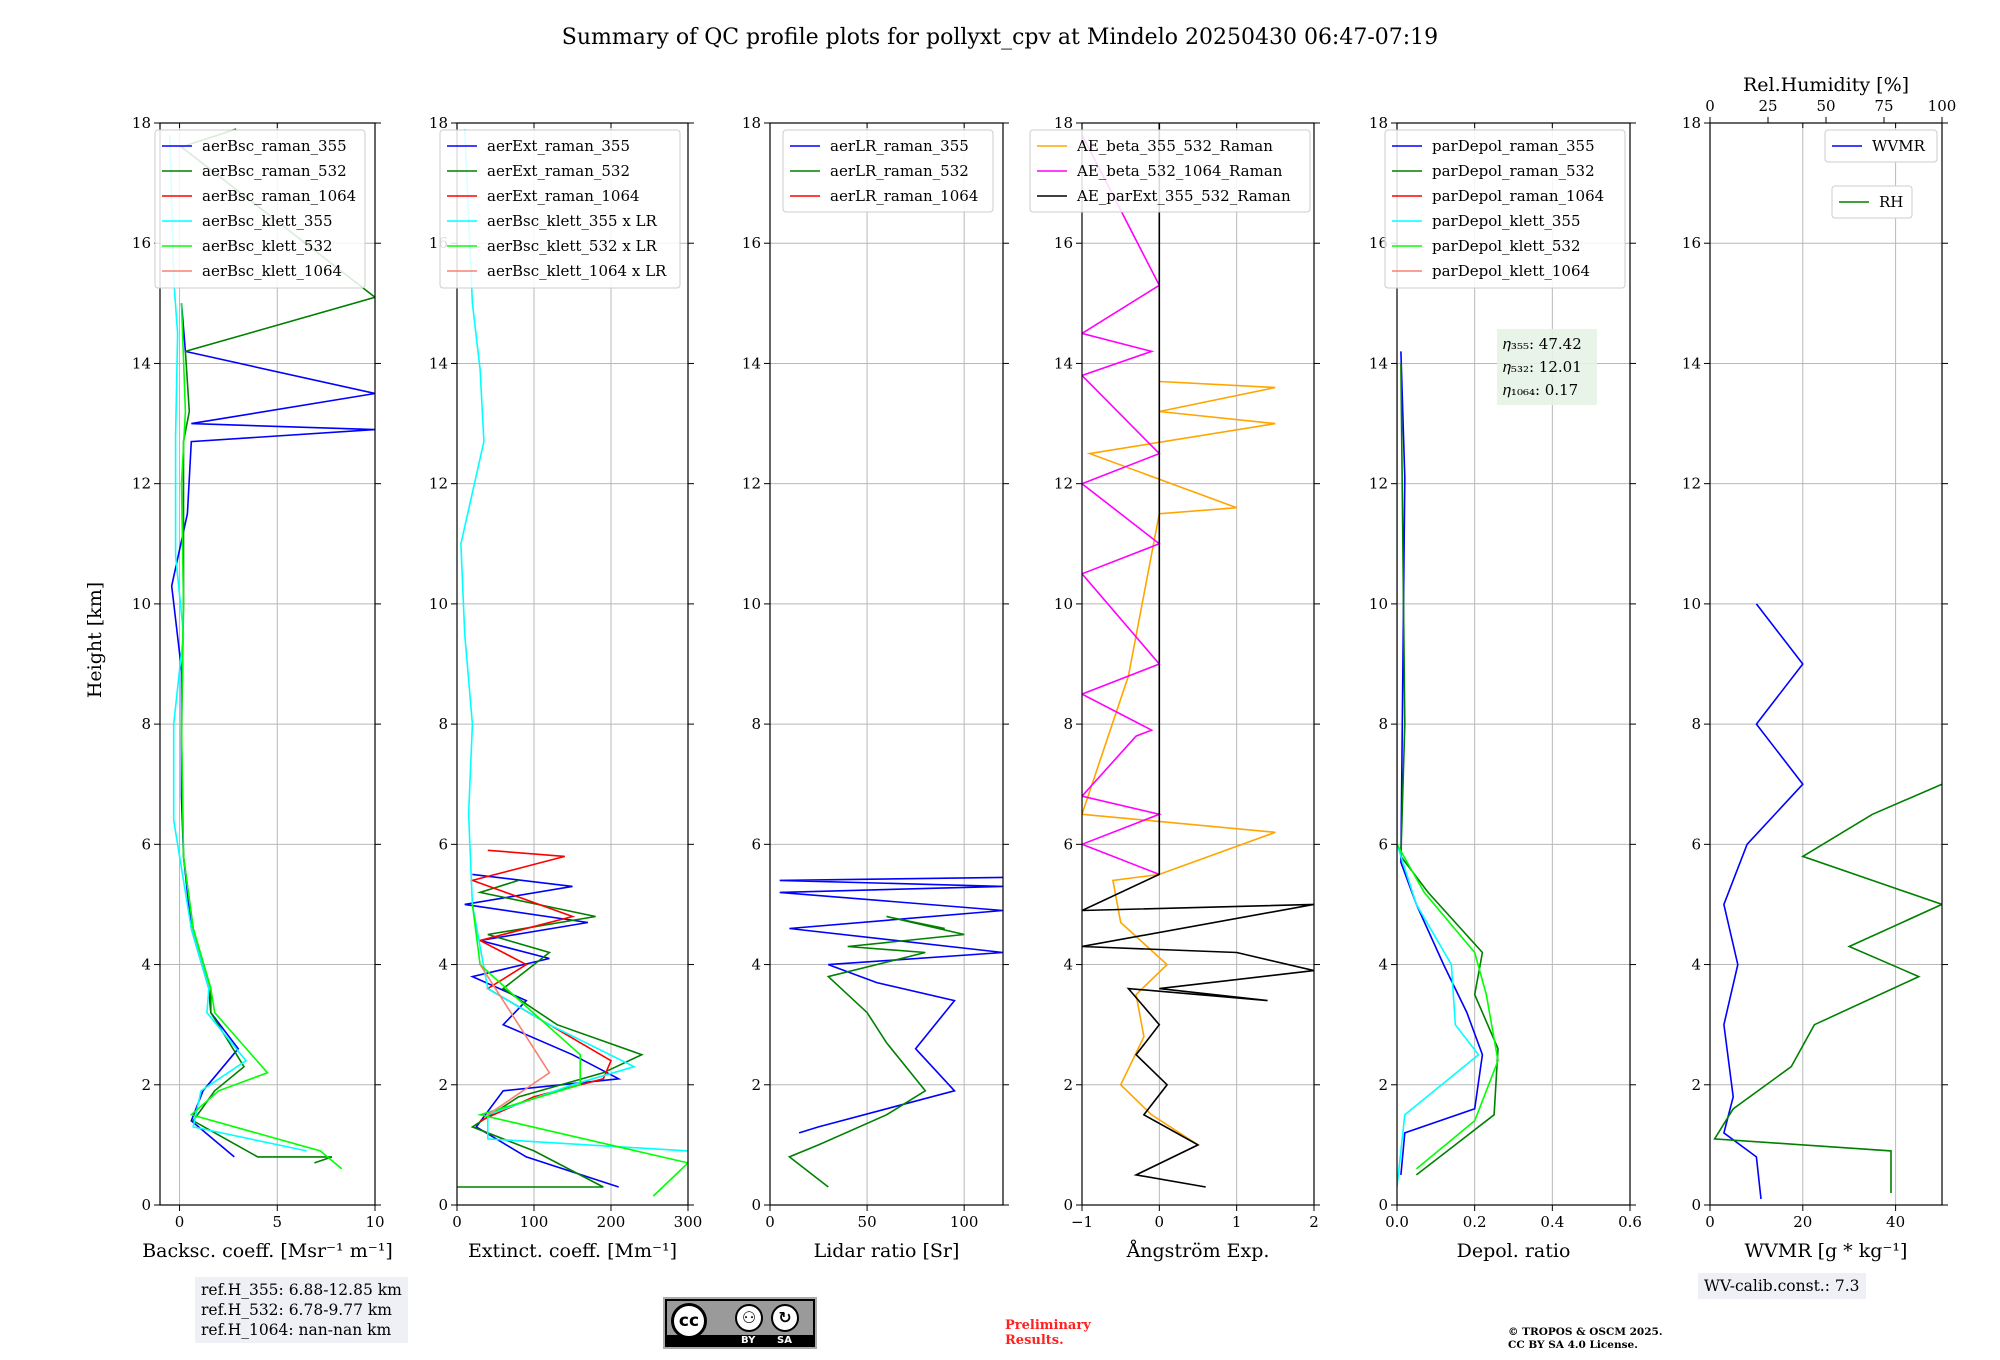  I want to click on legend-label: aerLR_raman_1064, so click(904, 196).